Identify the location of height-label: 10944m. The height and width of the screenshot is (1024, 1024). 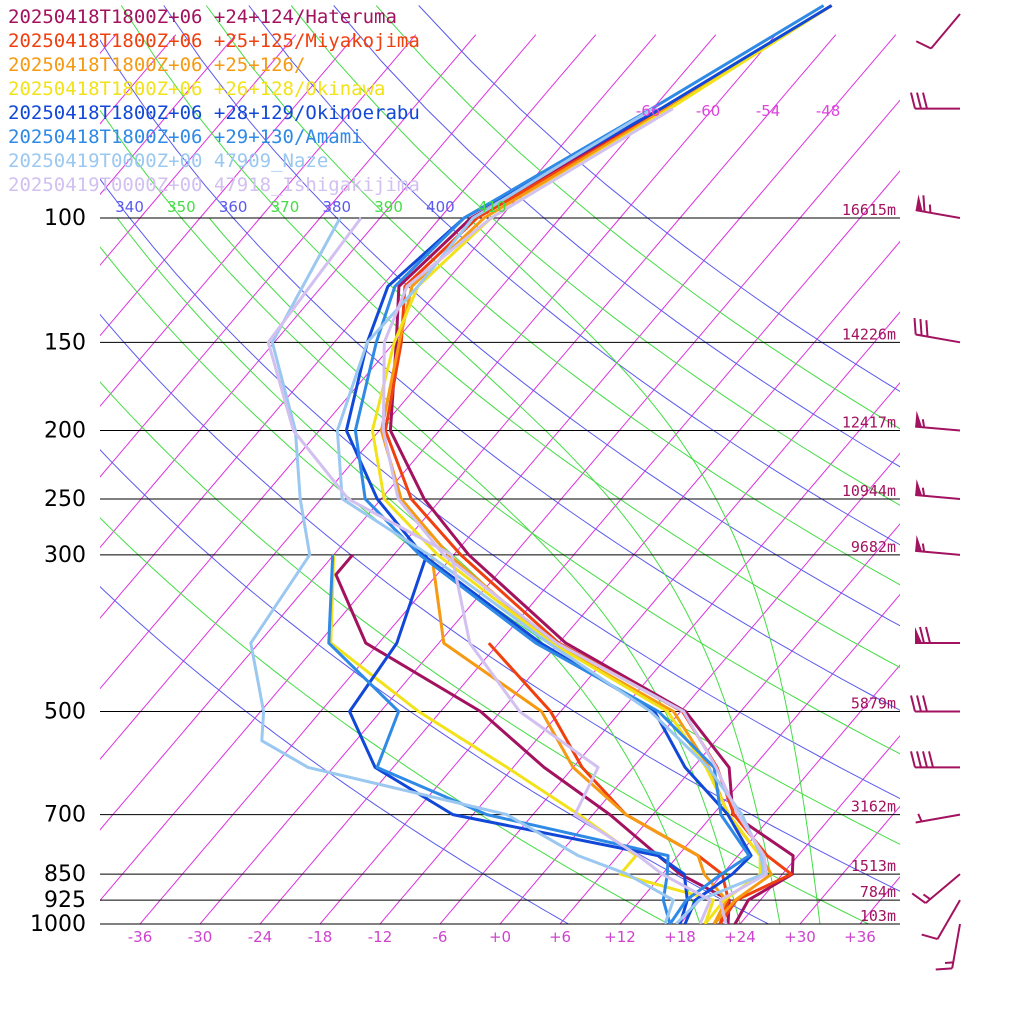
(869, 491).